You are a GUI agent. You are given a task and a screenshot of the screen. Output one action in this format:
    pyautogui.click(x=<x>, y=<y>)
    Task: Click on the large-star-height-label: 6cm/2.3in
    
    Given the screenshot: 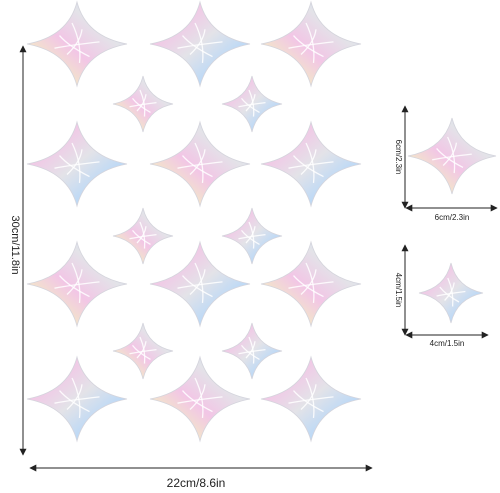 What is the action you would take?
    pyautogui.click(x=398, y=157)
    